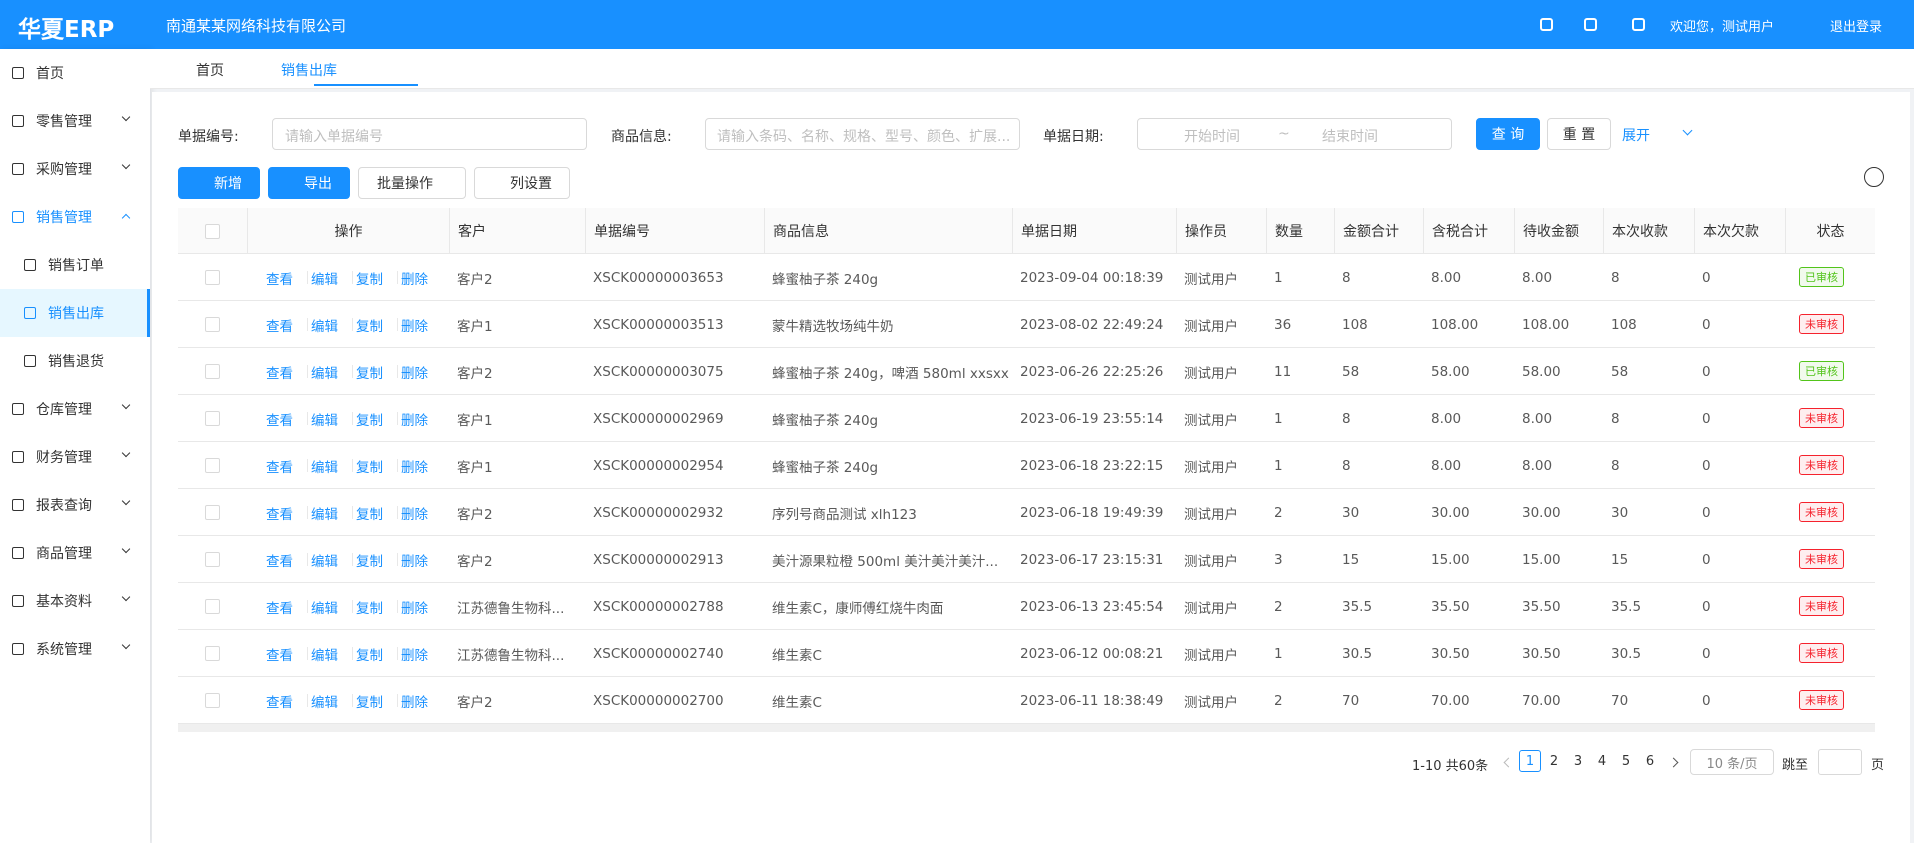 The image size is (1914, 843). Describe the element at coordinates (522, 183) in the screenshot. I see `columns-button: 列设置` at that location.